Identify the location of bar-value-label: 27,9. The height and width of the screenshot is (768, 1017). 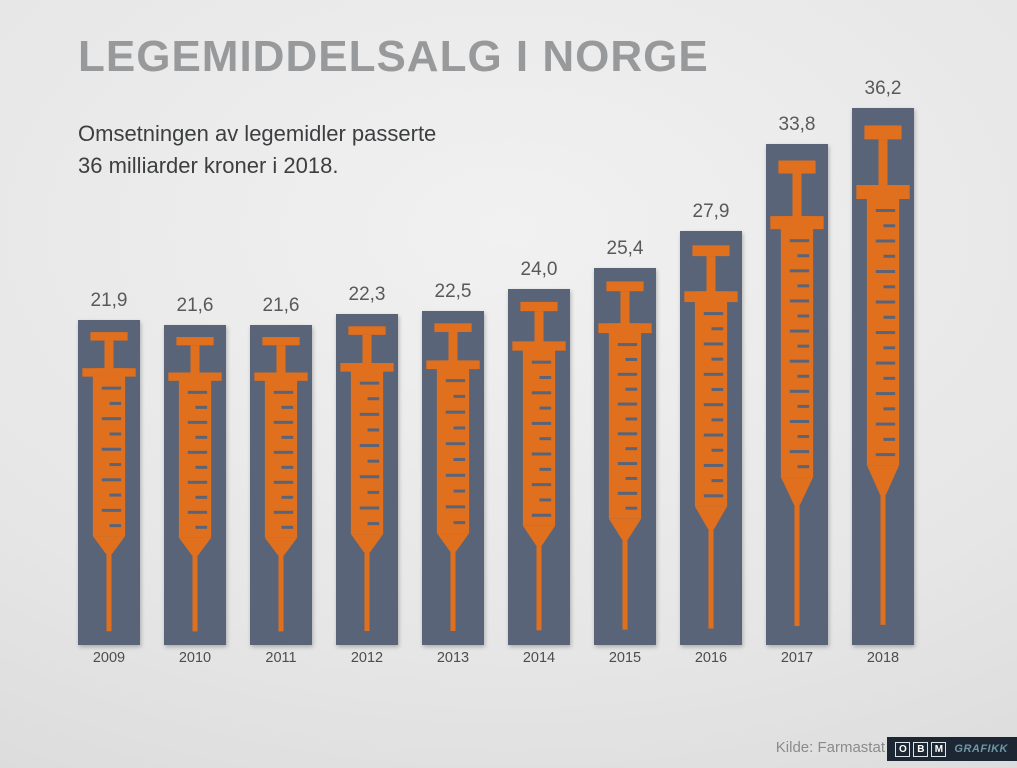
(711, 211).